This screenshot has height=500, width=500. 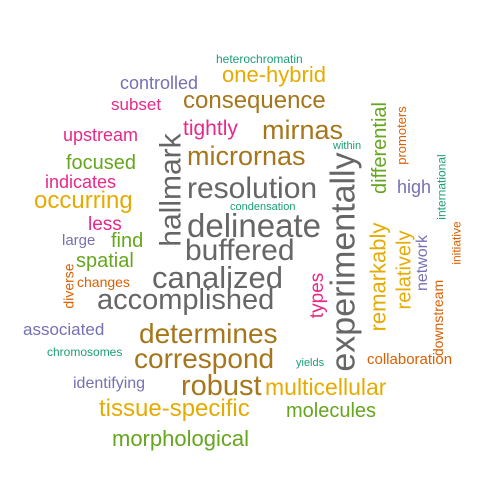 I want to click on word-controlled: controlled, so click(x=159, y=83).